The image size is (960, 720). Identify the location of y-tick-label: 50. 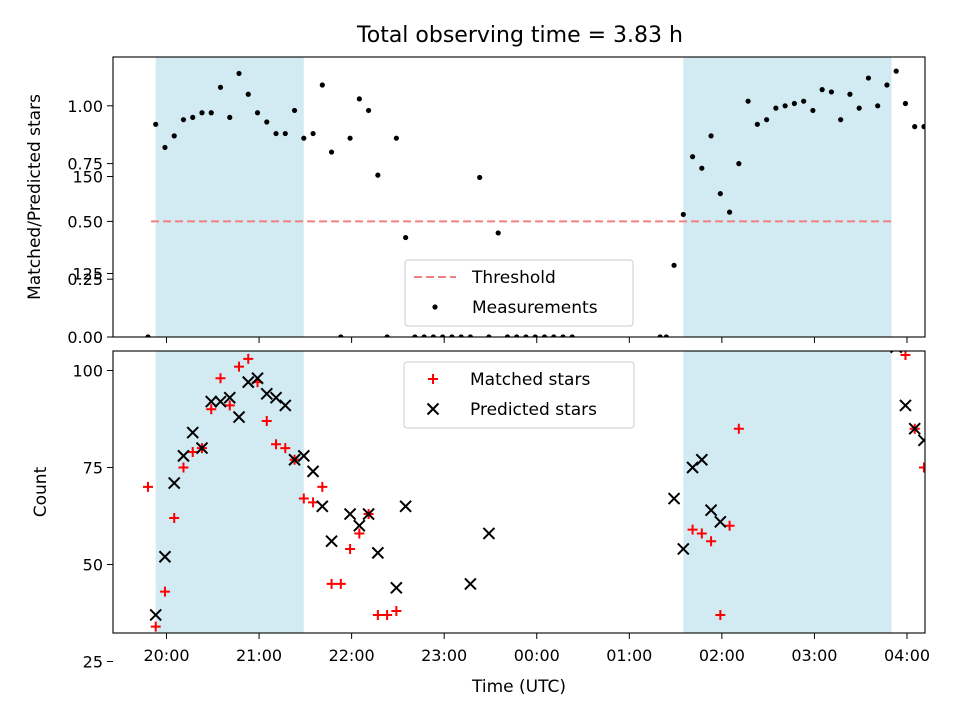
(93, 565).